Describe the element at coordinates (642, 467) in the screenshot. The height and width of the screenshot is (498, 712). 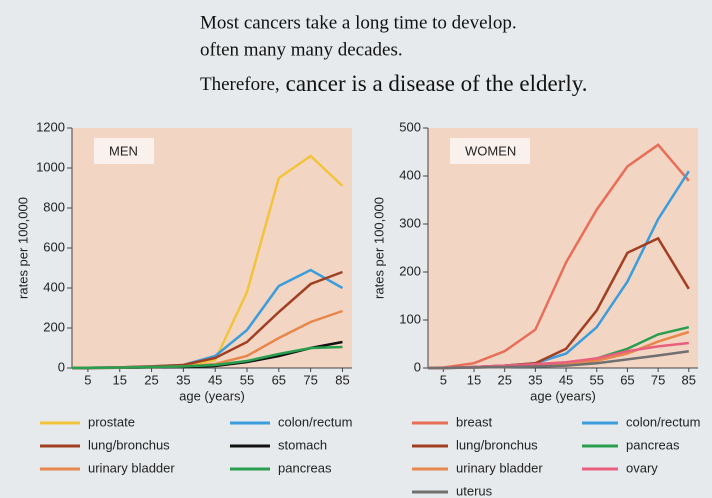
I see `legend-label: ovary` at that location.